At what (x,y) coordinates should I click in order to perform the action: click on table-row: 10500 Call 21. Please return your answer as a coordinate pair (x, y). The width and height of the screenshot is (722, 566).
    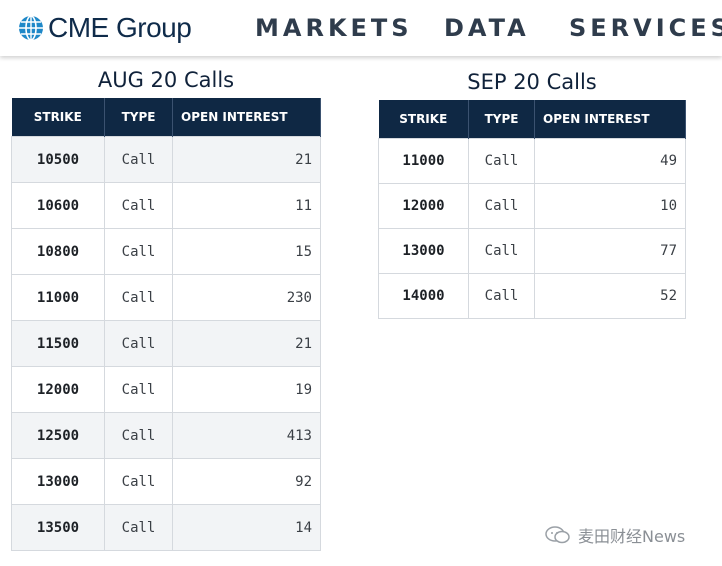
    Looking at the image, I should click on (166, 159).